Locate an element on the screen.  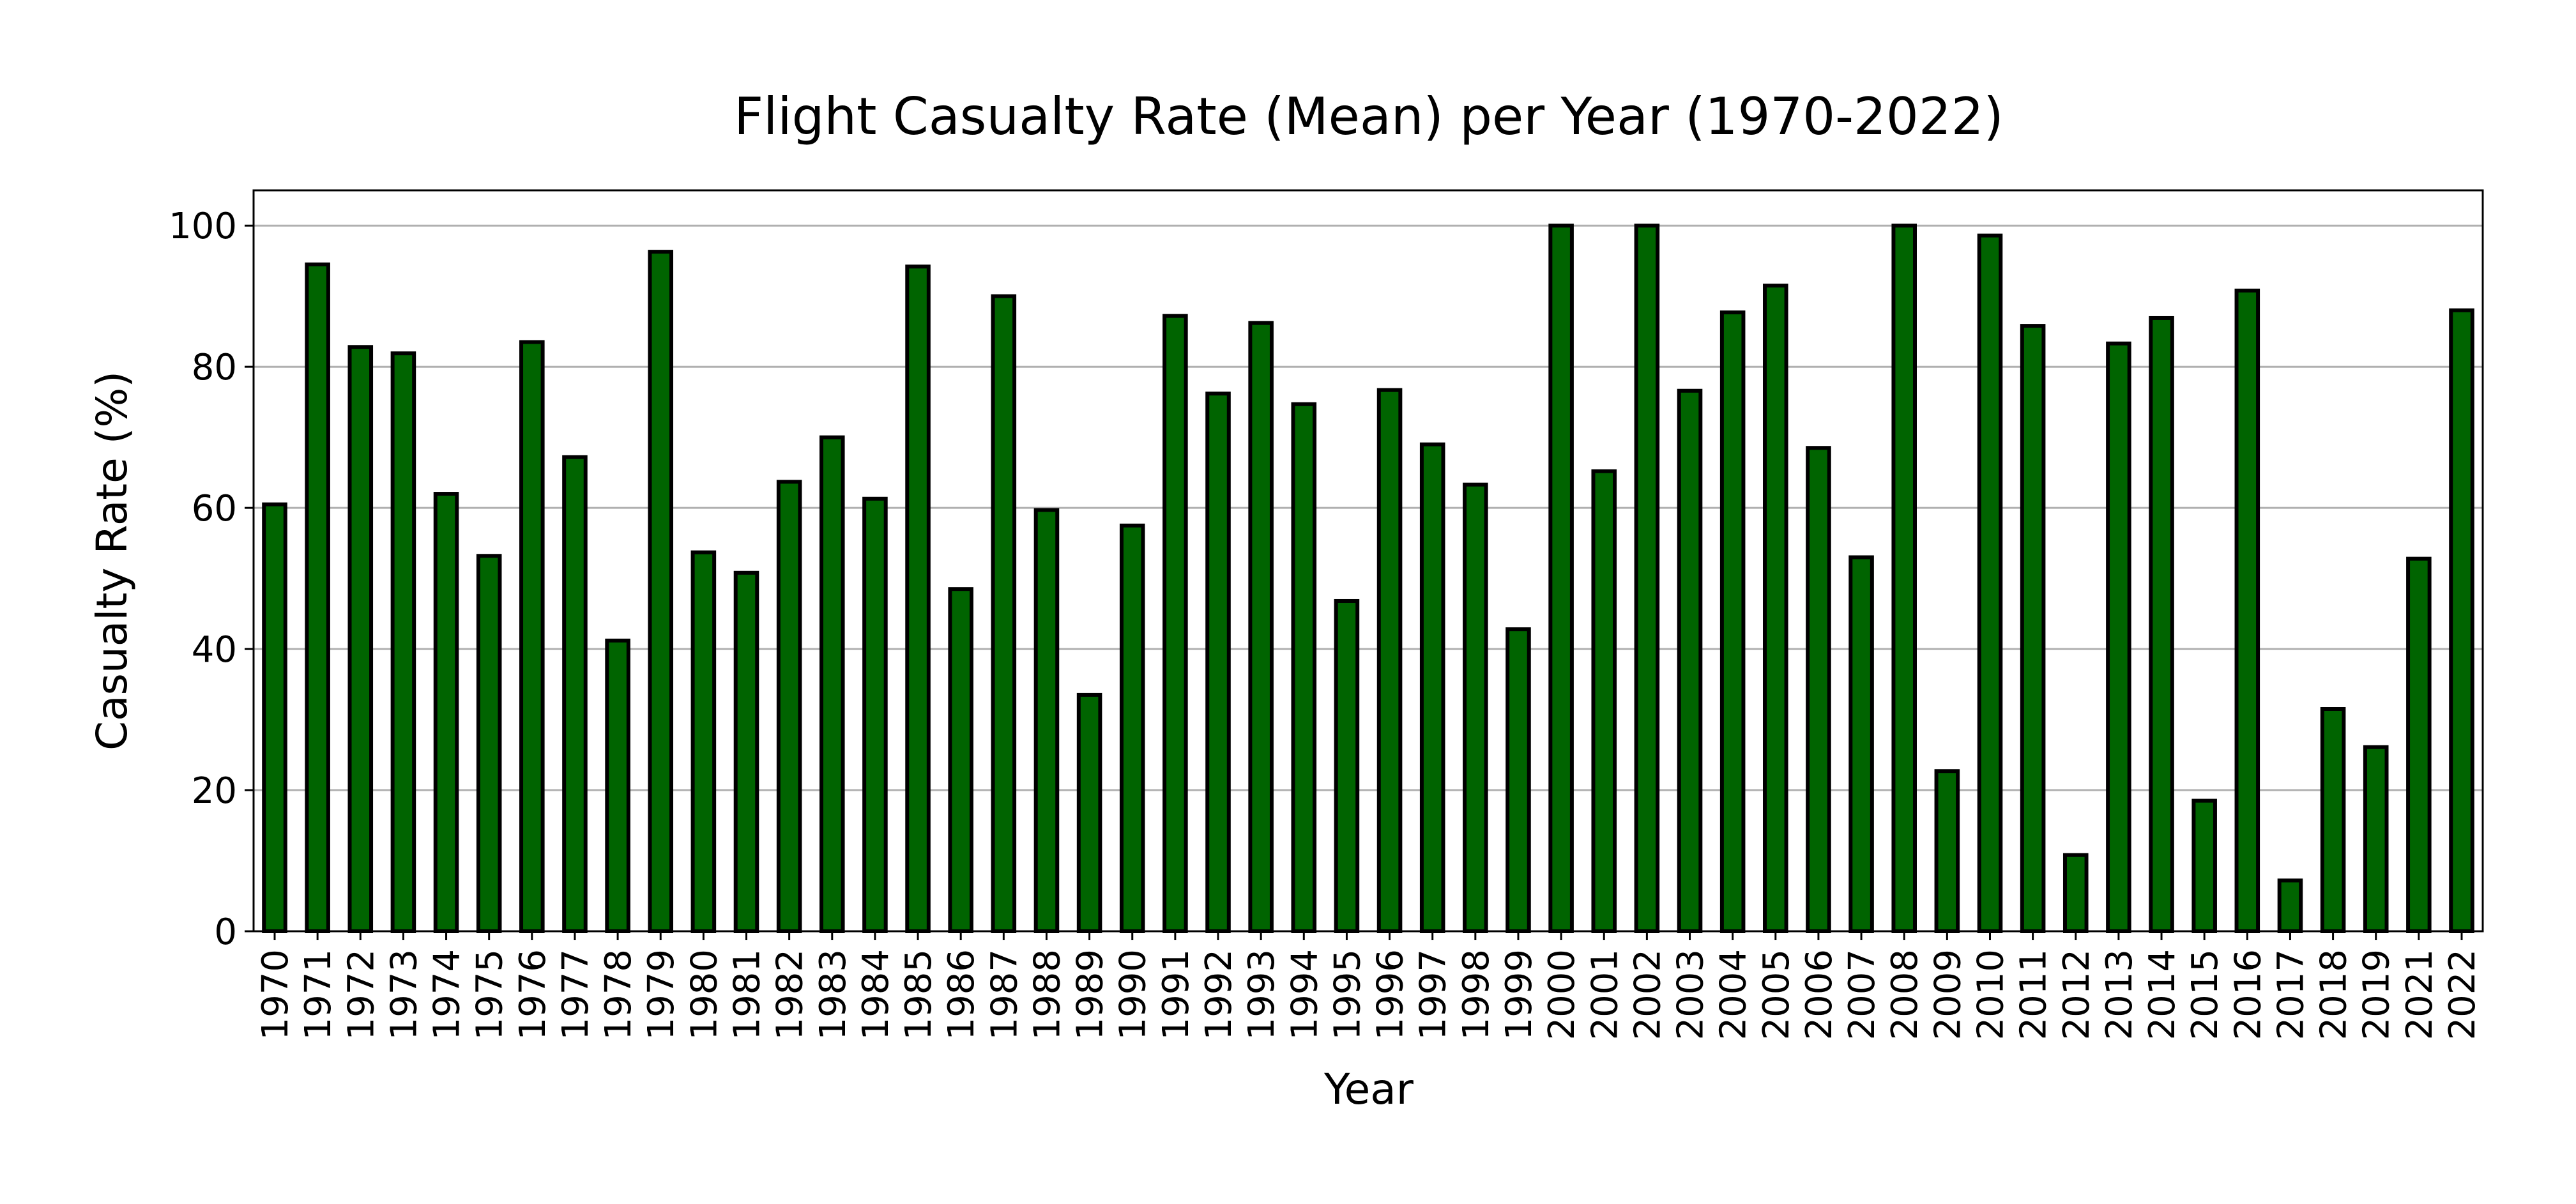
x-tick-label: 1976 is located at coordinates (533, 994).